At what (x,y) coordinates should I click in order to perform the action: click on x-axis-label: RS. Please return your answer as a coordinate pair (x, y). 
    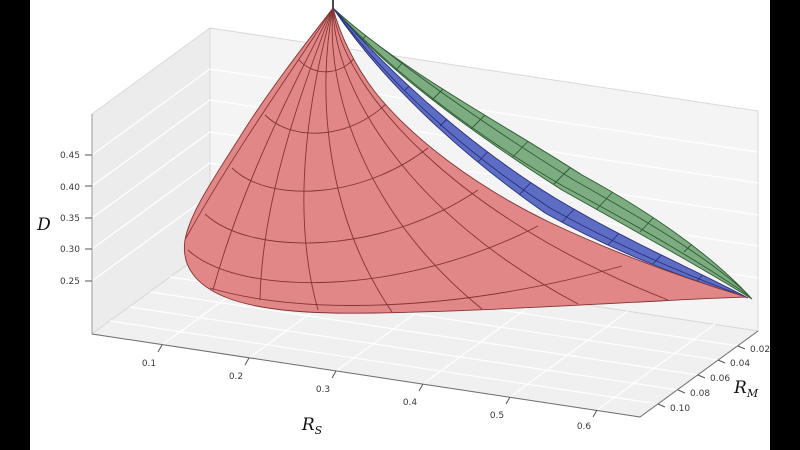
    Looking at the image, I should click on (312, 426).